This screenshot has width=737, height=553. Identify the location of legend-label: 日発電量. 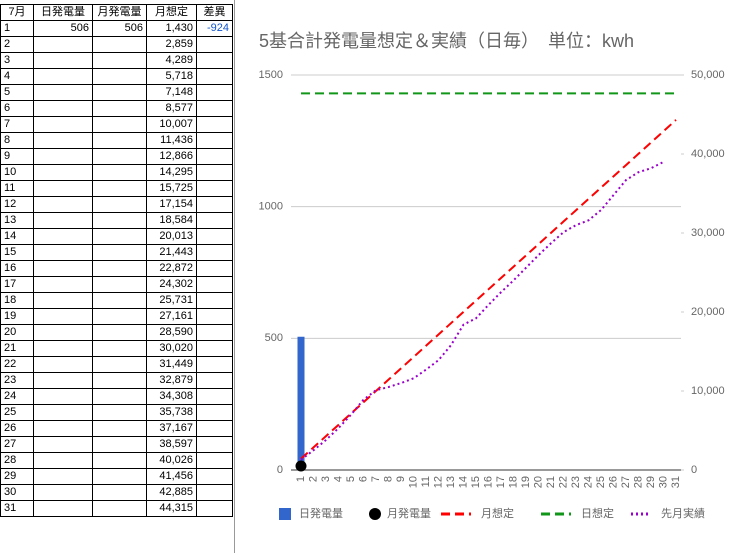
(321, 513).